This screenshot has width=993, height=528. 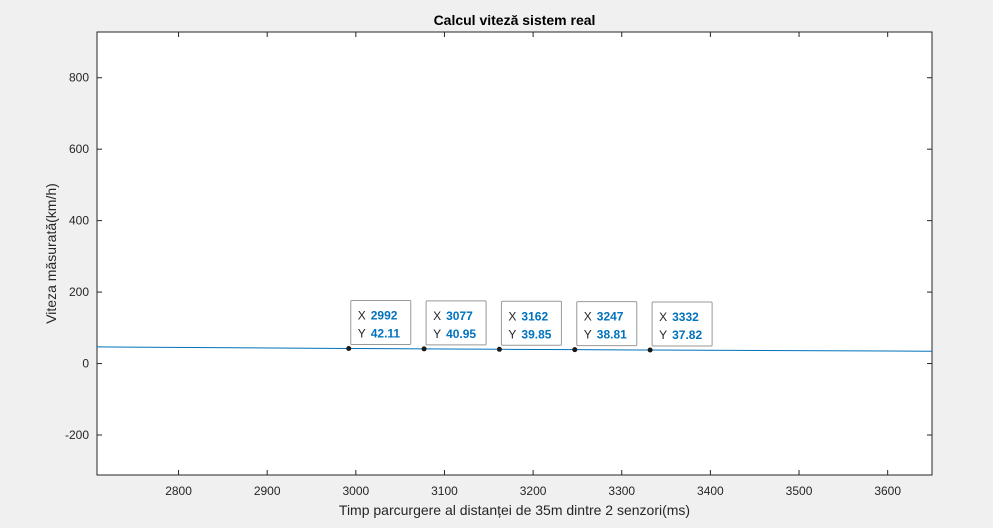 I want to click on x-tick-label: 3500, so click(x=799, y=491).